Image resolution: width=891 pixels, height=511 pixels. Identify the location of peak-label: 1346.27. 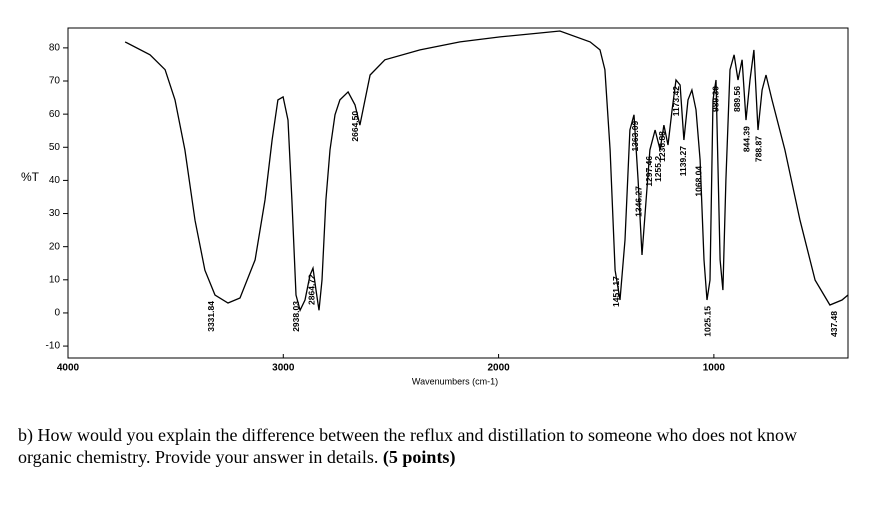
(639, 201).